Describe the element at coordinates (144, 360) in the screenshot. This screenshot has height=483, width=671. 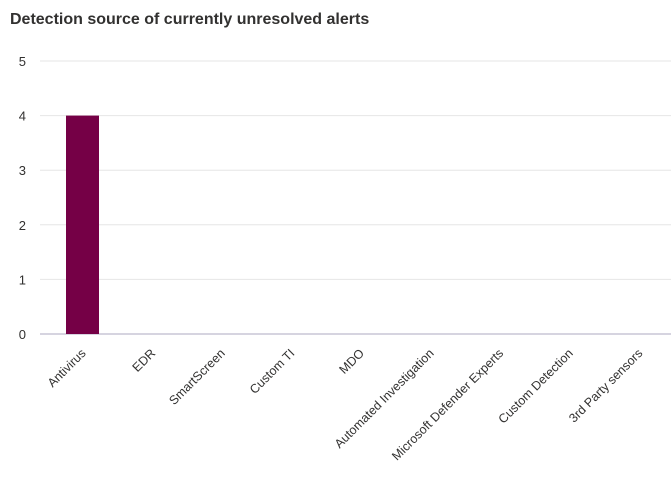
I see `x-tick-label: EDR` at that location.